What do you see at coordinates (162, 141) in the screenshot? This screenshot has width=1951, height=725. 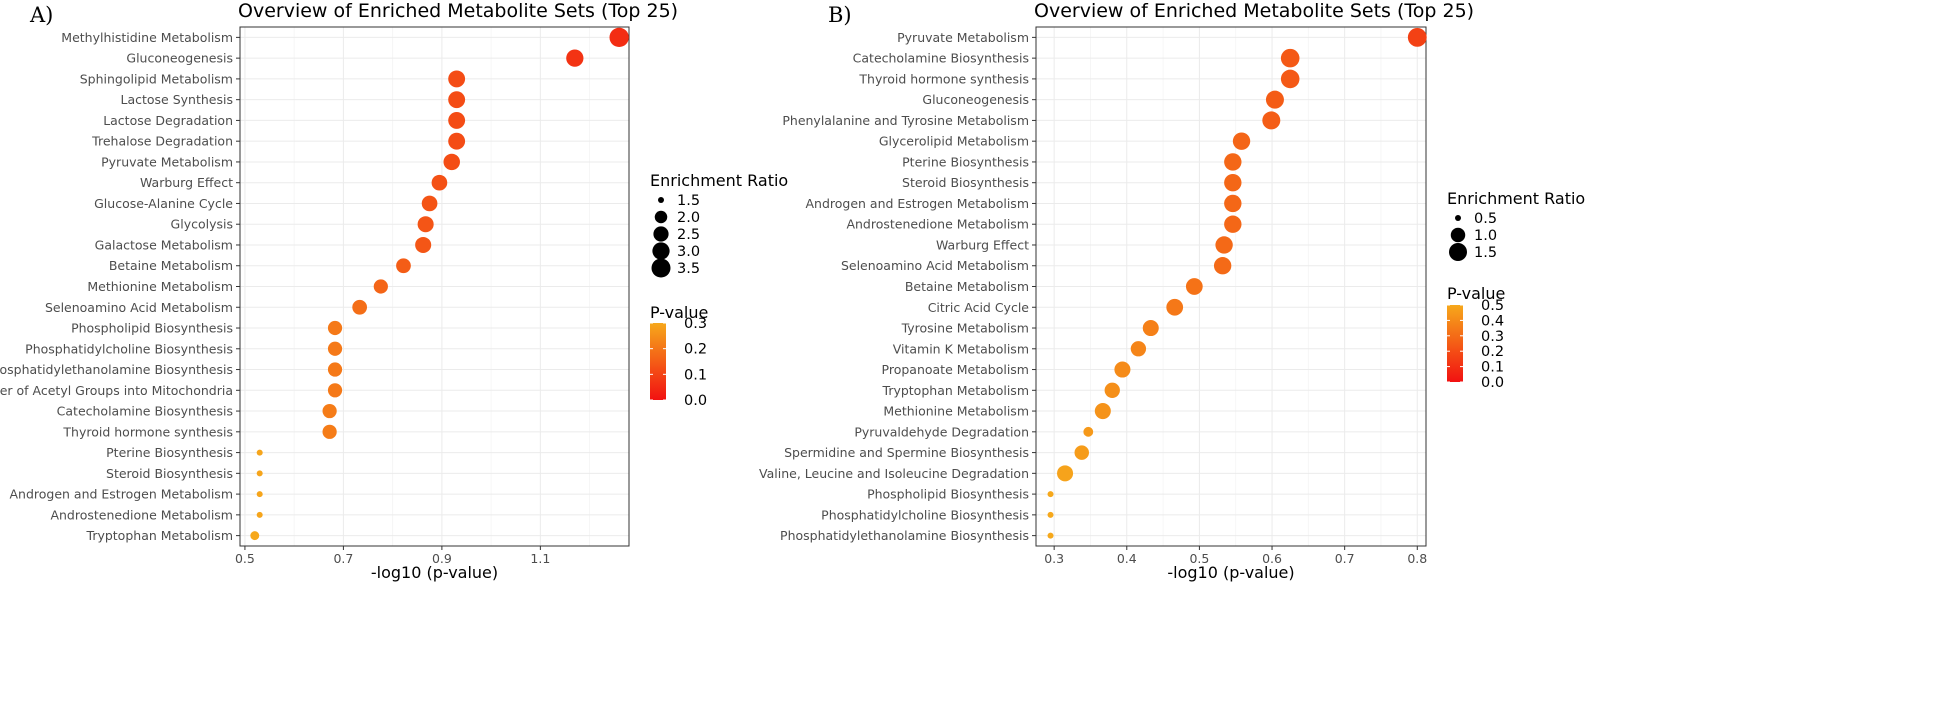 I see `y-tick-label: Trehalose Degradation` at bounding box center [162, 141].